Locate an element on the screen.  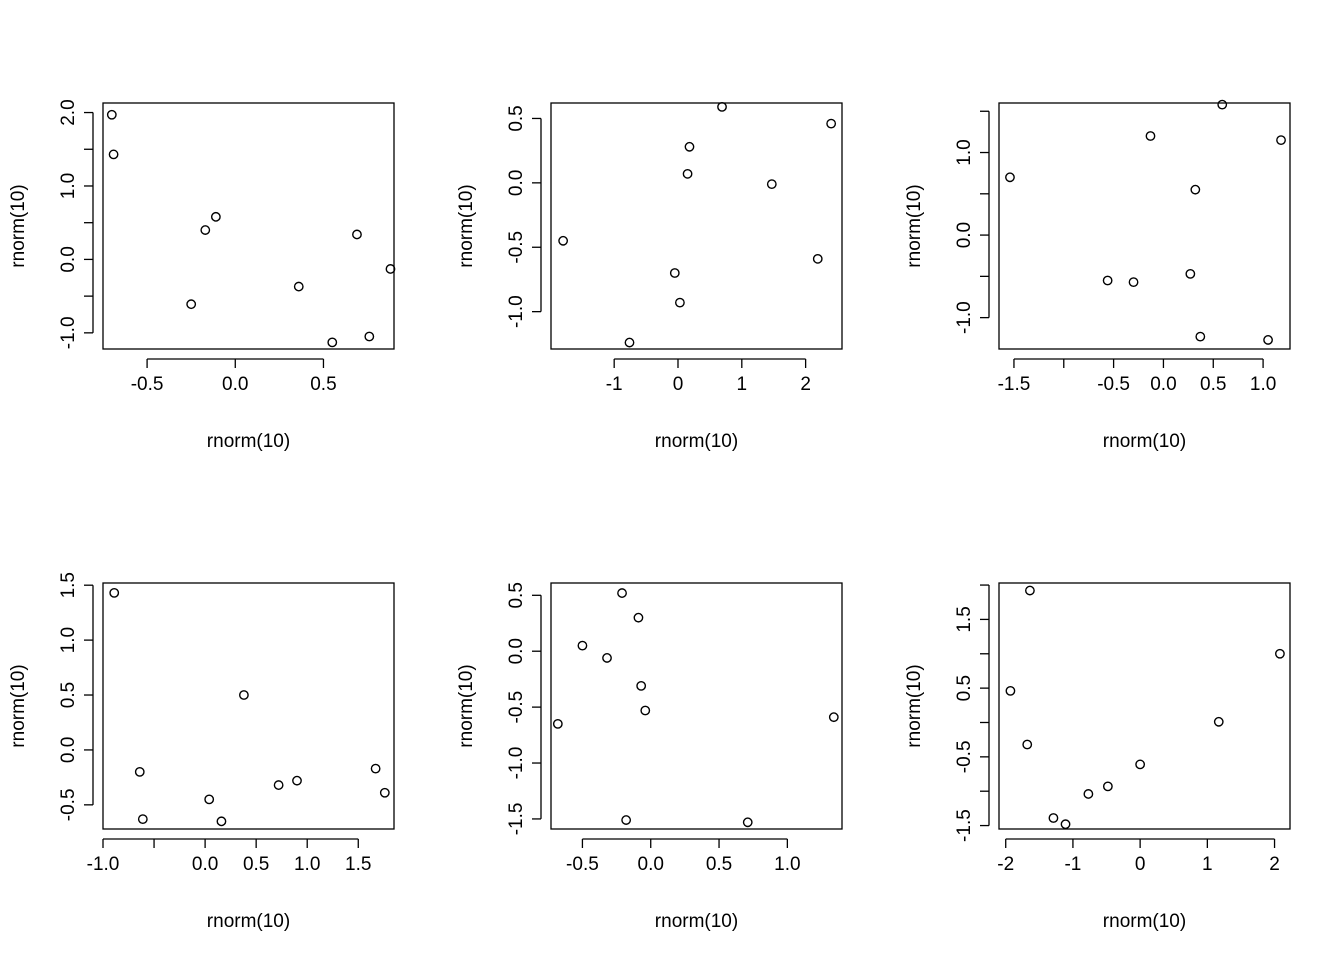
x-tick-label: -1.0 is located at coordinates (103, 864).